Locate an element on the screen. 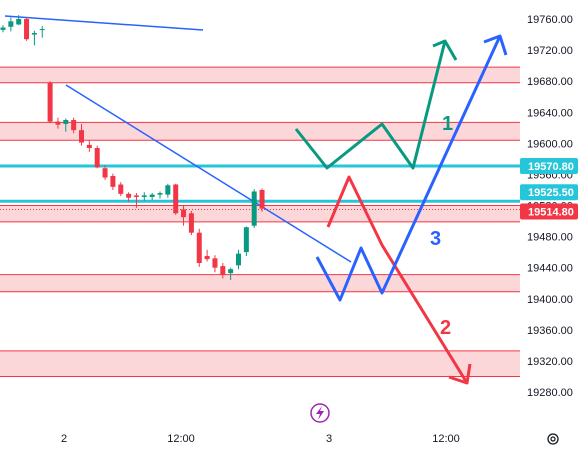 Image resolution: width=587 pixels, height=450 pixels. y-tick-12: 19280.00 is located at coordinates (550, 393).